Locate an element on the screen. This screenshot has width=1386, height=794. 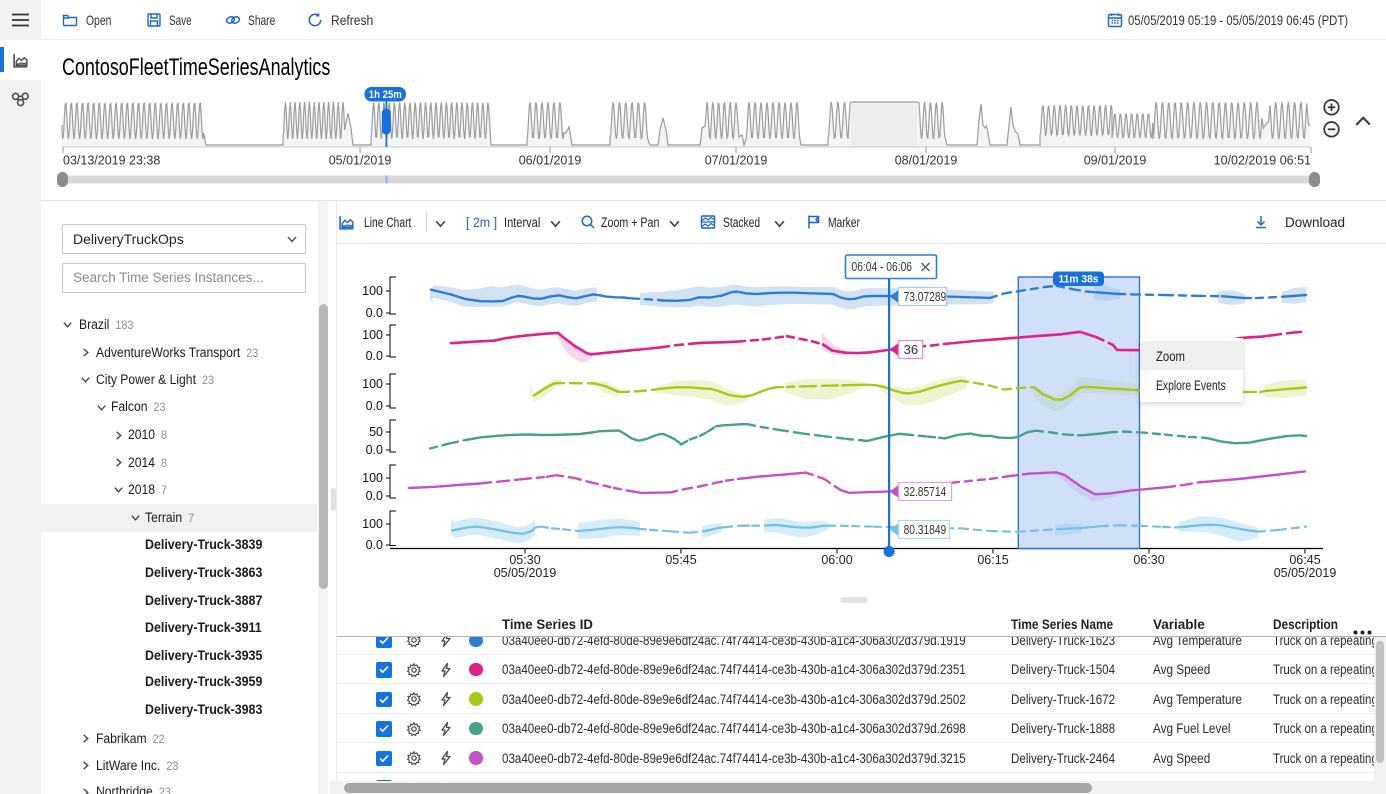
svg-text: 08/01/2019 is located at coordinates (926, 161).